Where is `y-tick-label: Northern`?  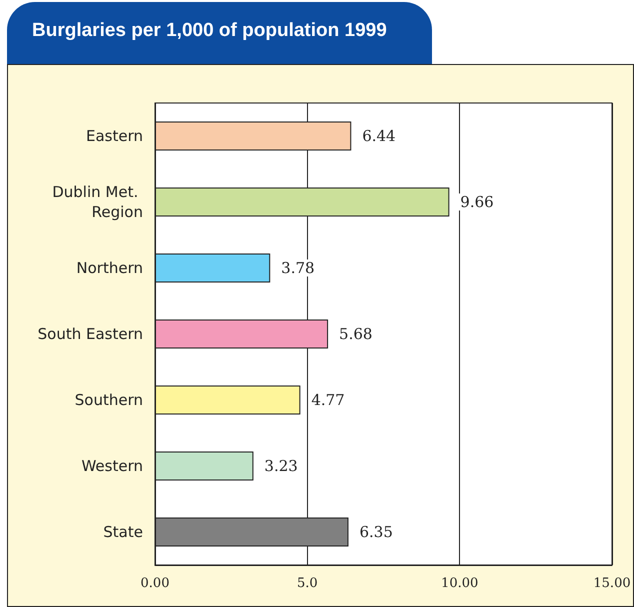
y-tick-label: Northern is located at coordinates (109, 268).